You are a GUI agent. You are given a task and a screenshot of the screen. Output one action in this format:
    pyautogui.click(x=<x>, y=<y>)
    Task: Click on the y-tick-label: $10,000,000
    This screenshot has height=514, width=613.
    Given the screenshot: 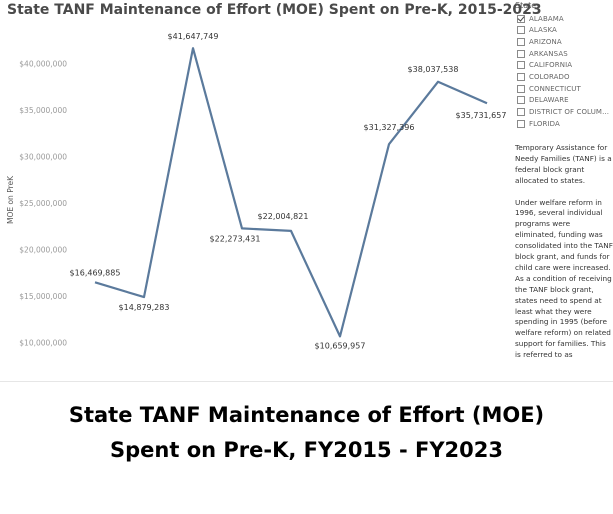 What is the action you would take?
    pyautogui.click(x=43, y=343)
    